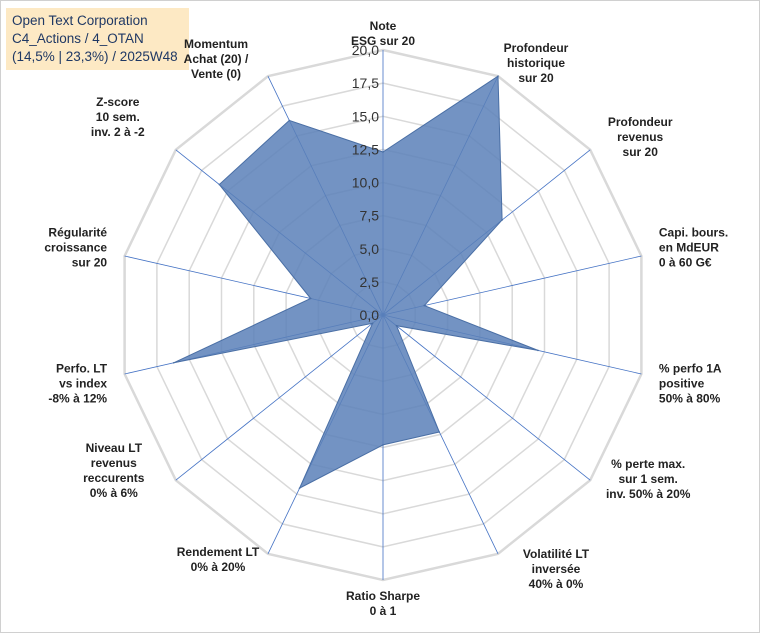 The image size is (760, 633). What do you see at coordinates (370, 216) in the screenshot?
I see `tick-label: 7,5` at bounding box center [370, 216].